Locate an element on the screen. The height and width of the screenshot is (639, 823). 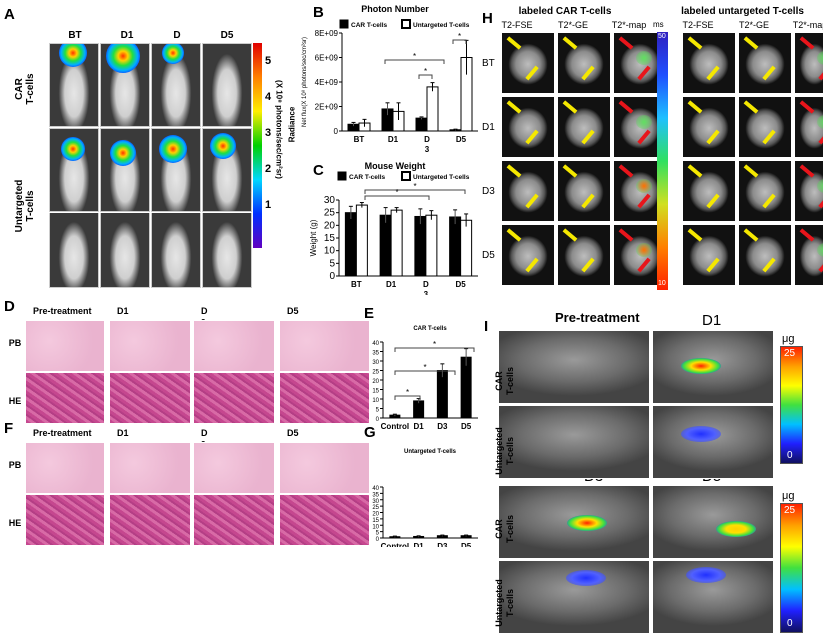
colorbar-unit: μg is located at coordinates (788, 496).